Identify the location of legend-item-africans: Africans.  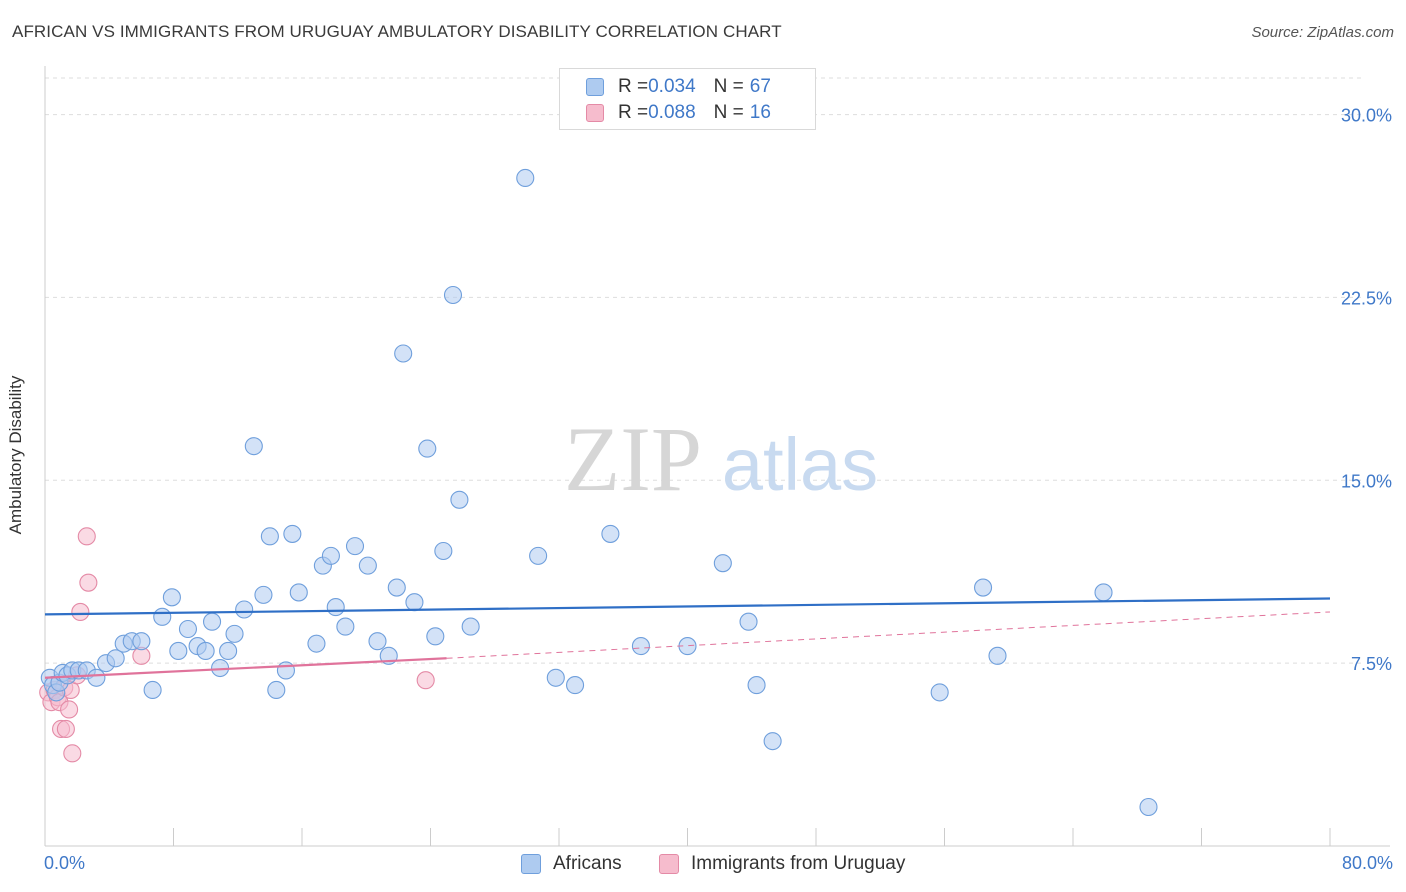
(571, 864).